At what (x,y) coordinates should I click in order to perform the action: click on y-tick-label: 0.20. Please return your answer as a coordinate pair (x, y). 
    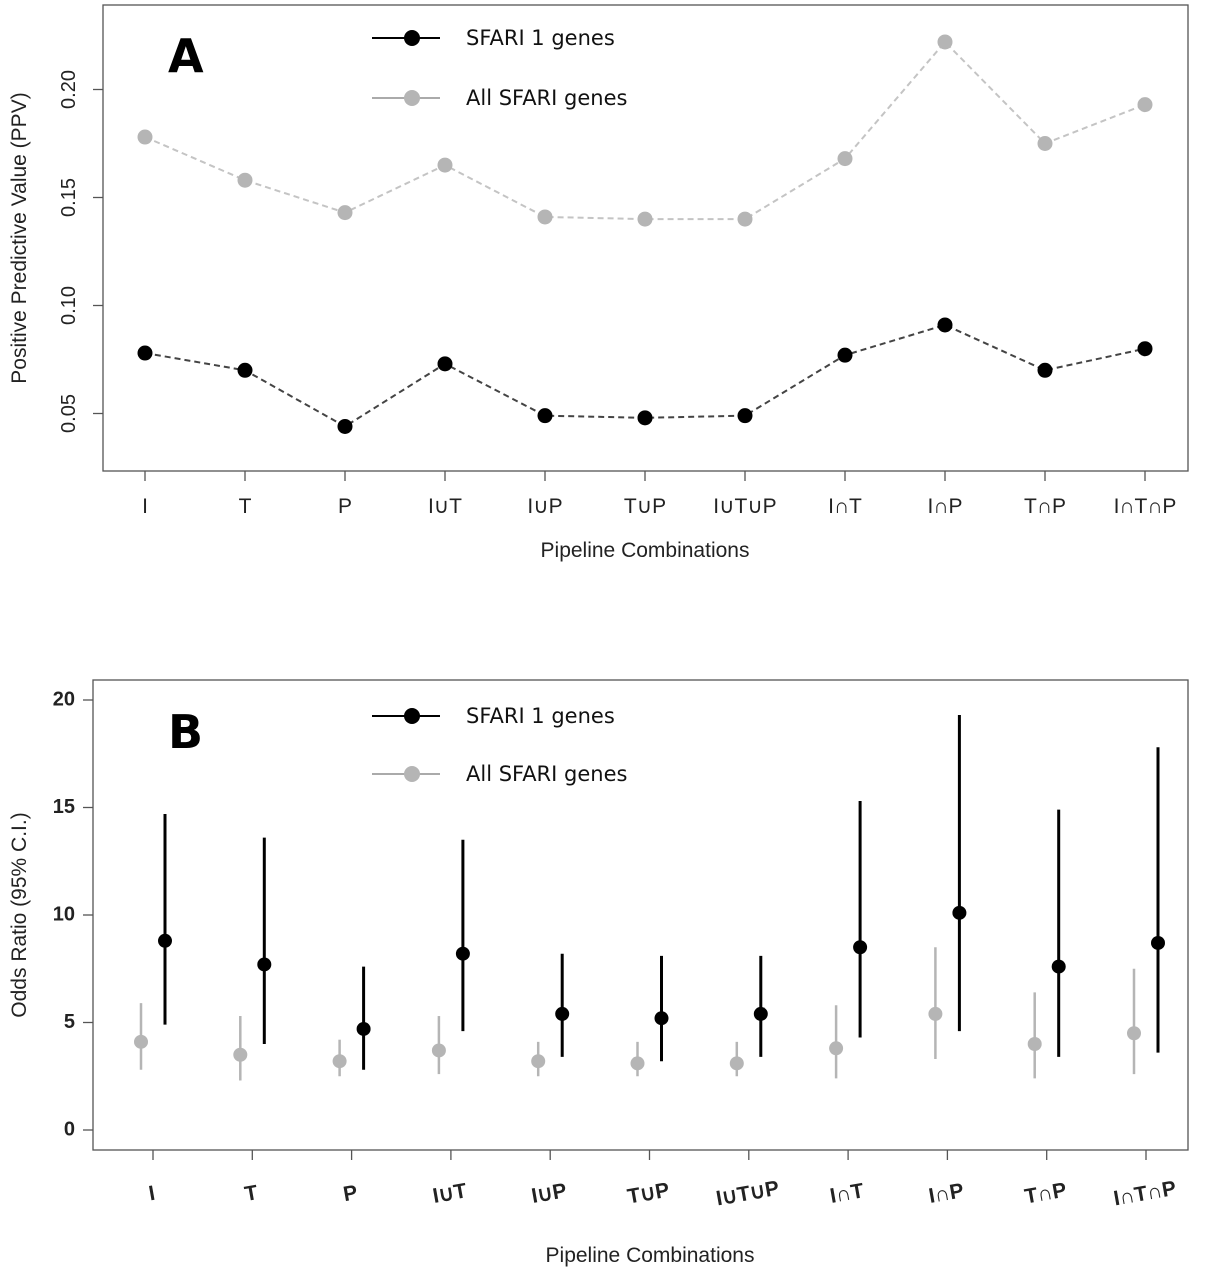
    Looking at the image, I should click on (69, 89).